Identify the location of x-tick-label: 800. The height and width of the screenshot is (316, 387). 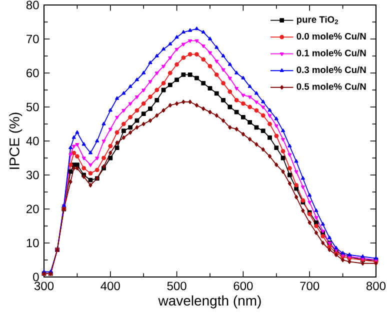
(376, 286).